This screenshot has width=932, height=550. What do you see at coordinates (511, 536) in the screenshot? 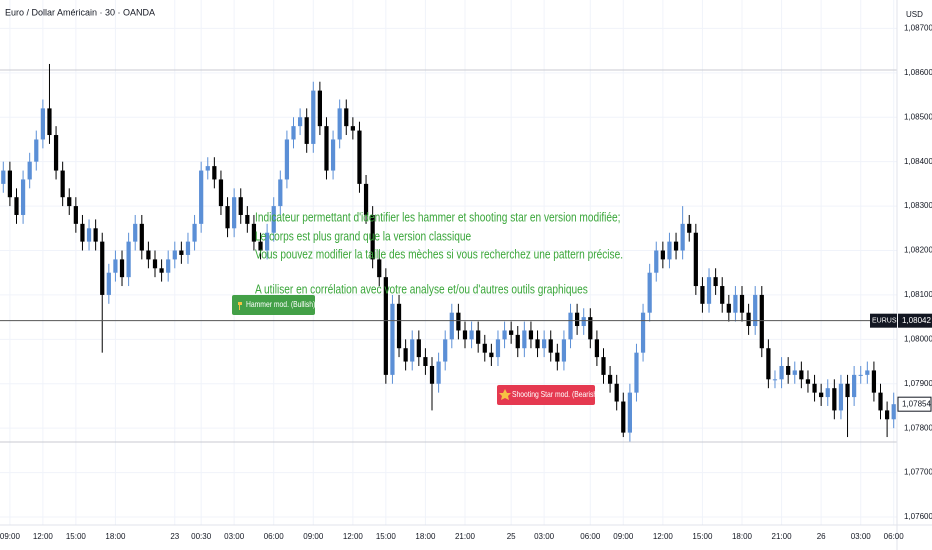
I see `x-tick-label: 25` at bounding box center [511, 536].